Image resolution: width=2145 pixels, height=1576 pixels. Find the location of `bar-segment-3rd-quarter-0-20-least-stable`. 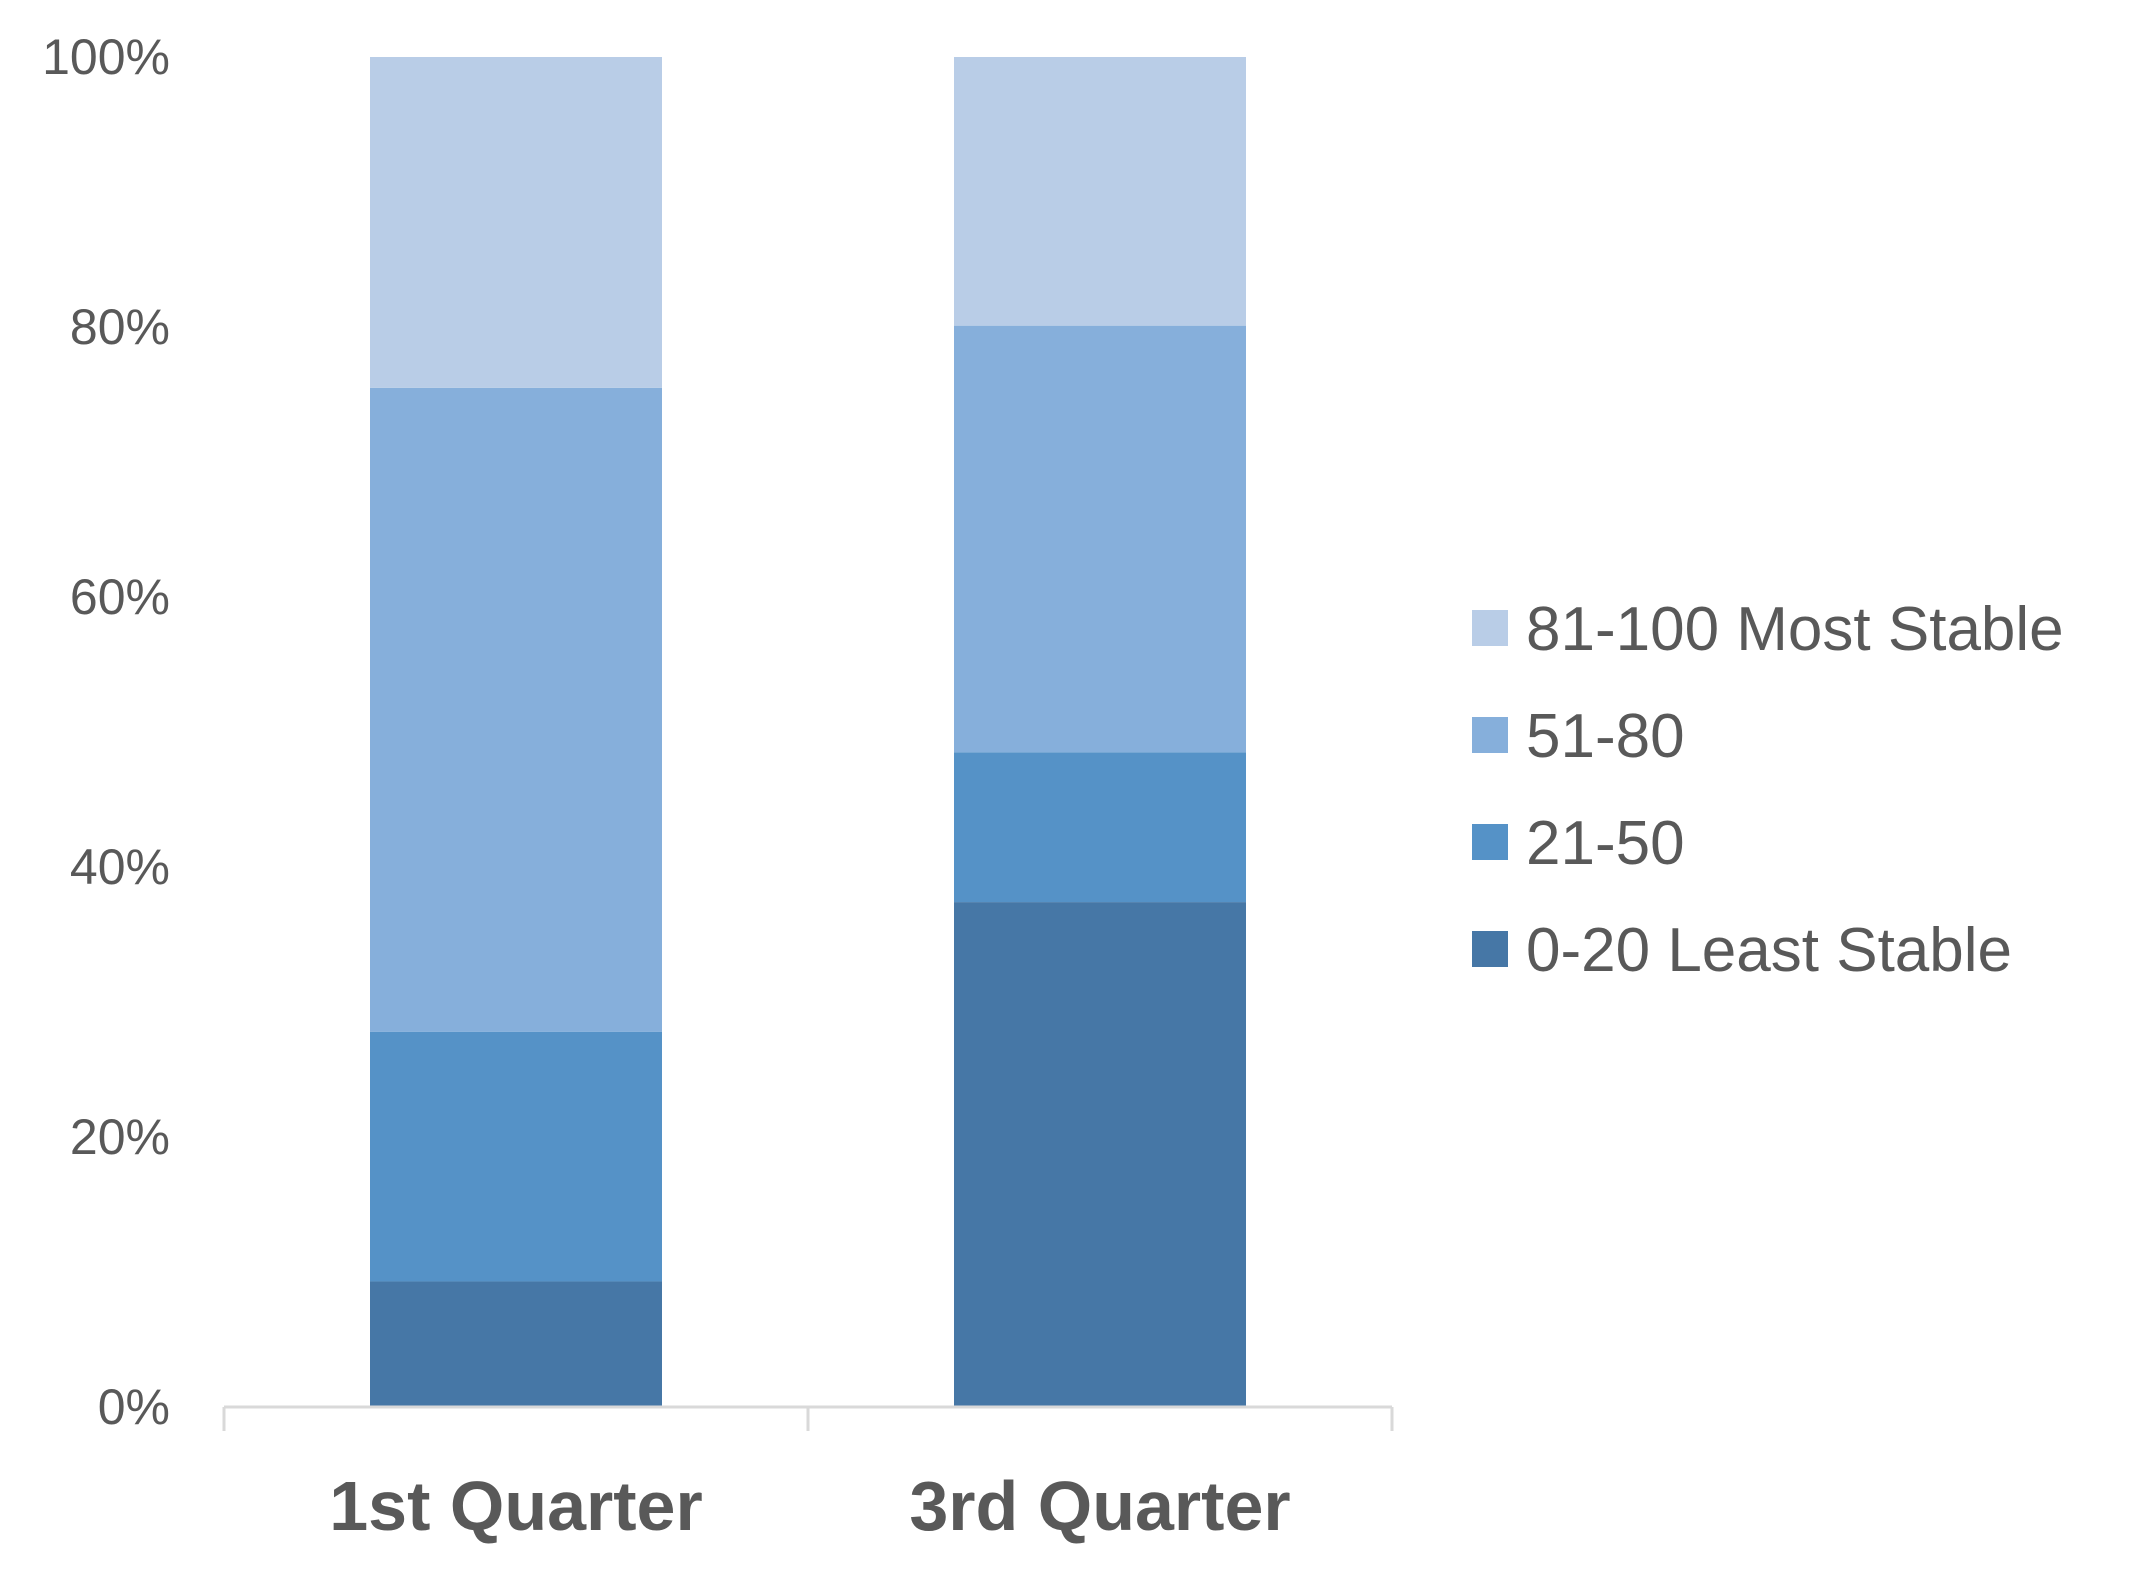

bar-segment-3rd-quarter-0-20-least-stable is located at coordinates (1100, 1154).